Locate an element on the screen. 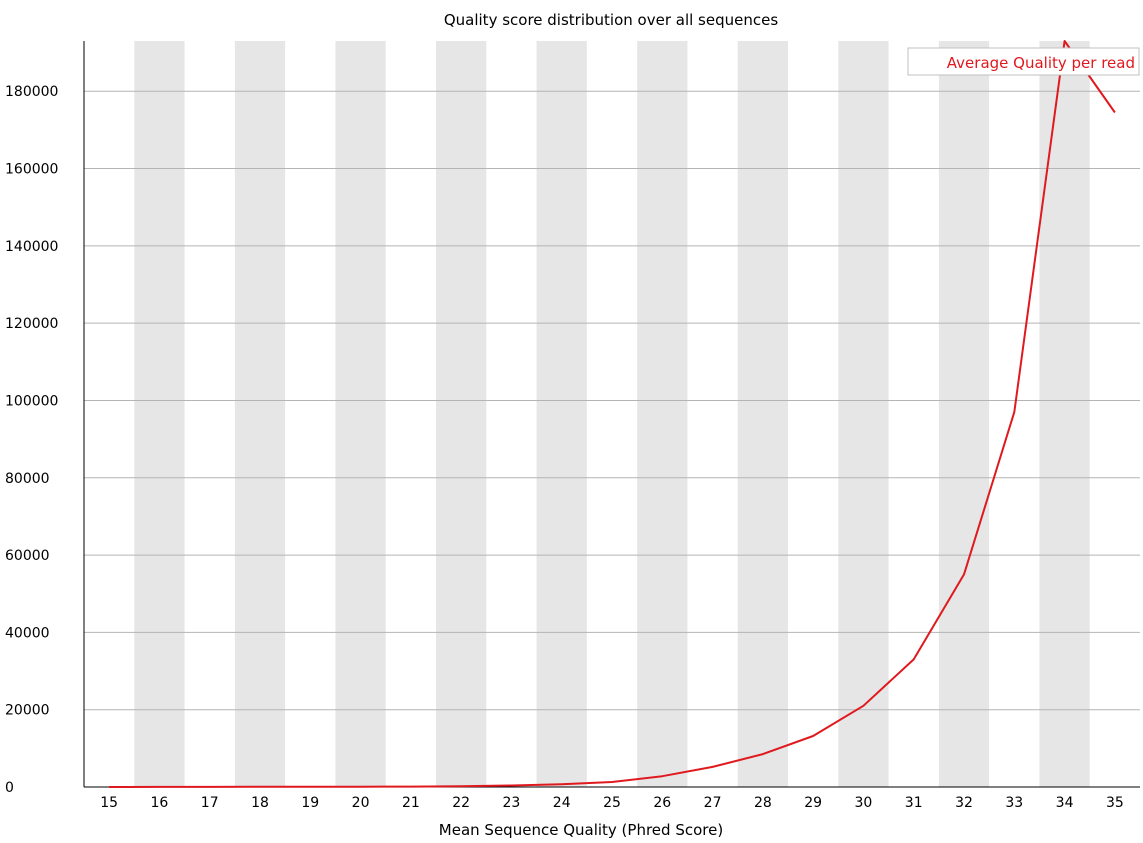 Image resolution: width=1143 pixels, height=843 pixels. x-tick-label: 18 is located at coordinates (260, 803).